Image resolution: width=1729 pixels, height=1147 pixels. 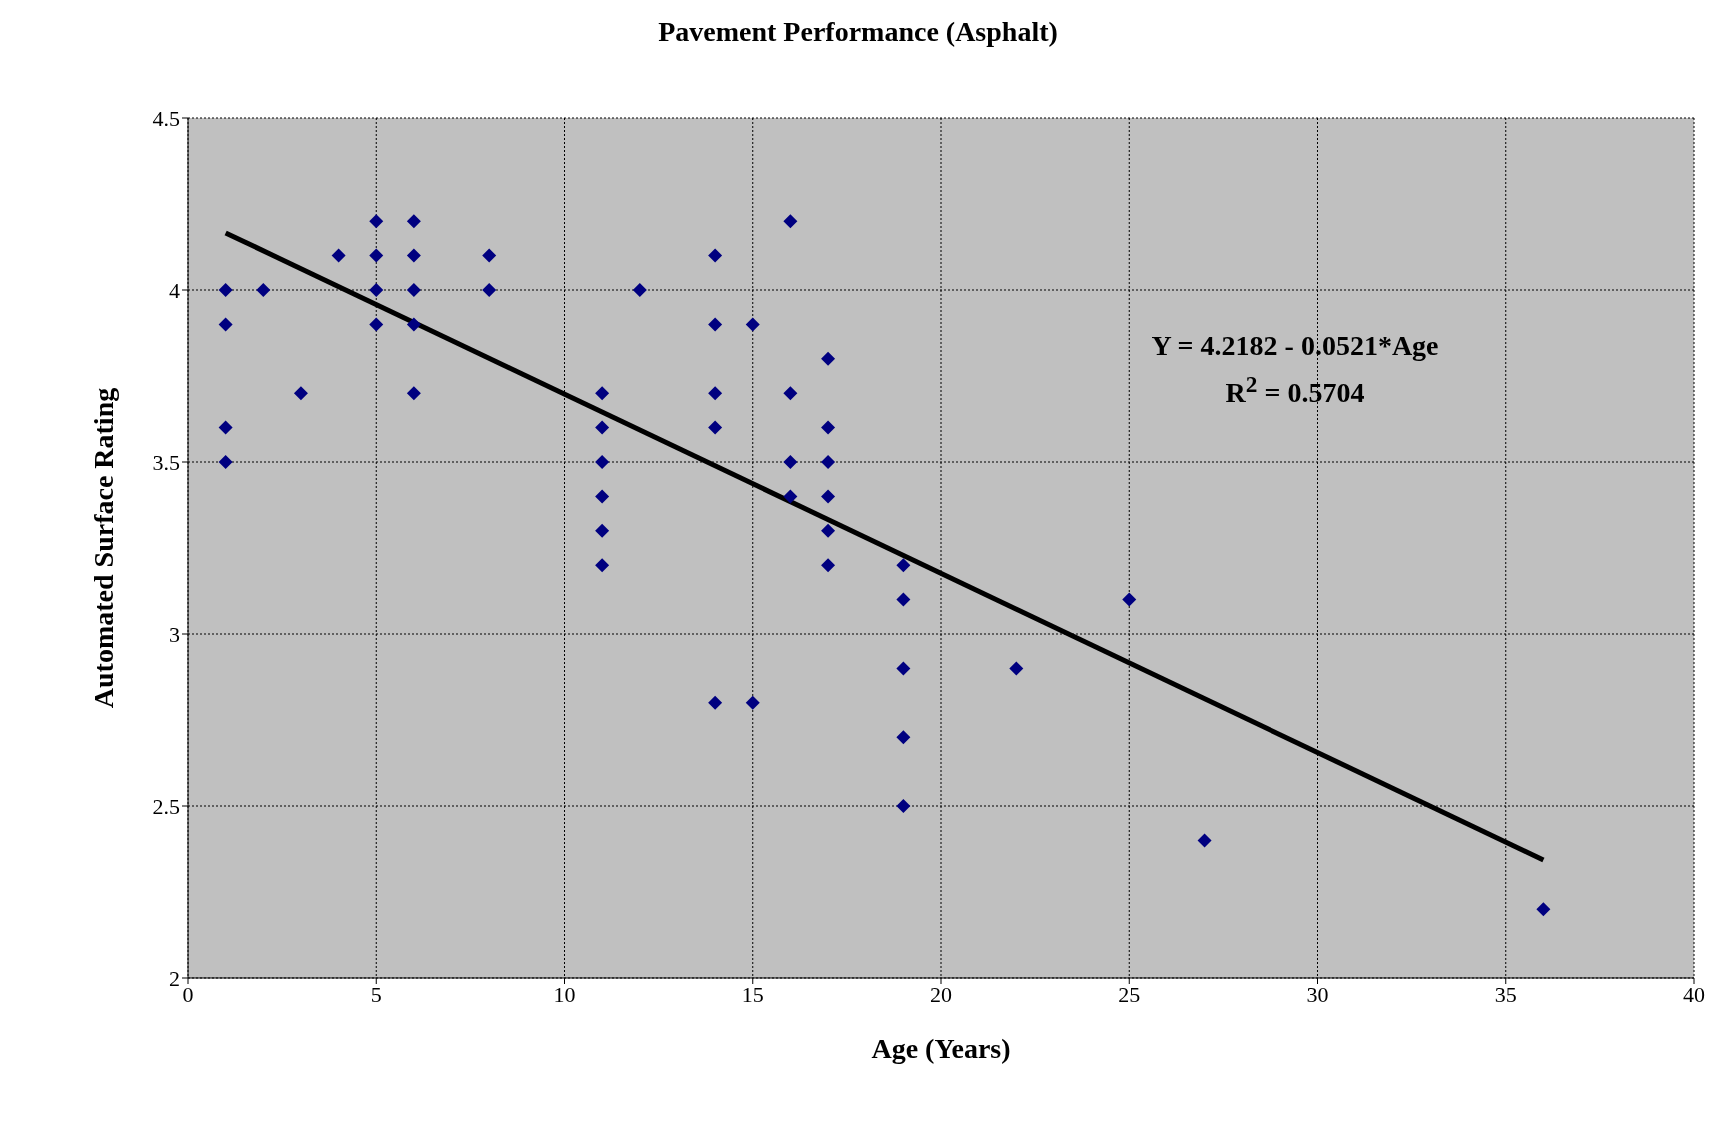 I want to click on y-tick-label: 3.5, so click(x=166, y=462).